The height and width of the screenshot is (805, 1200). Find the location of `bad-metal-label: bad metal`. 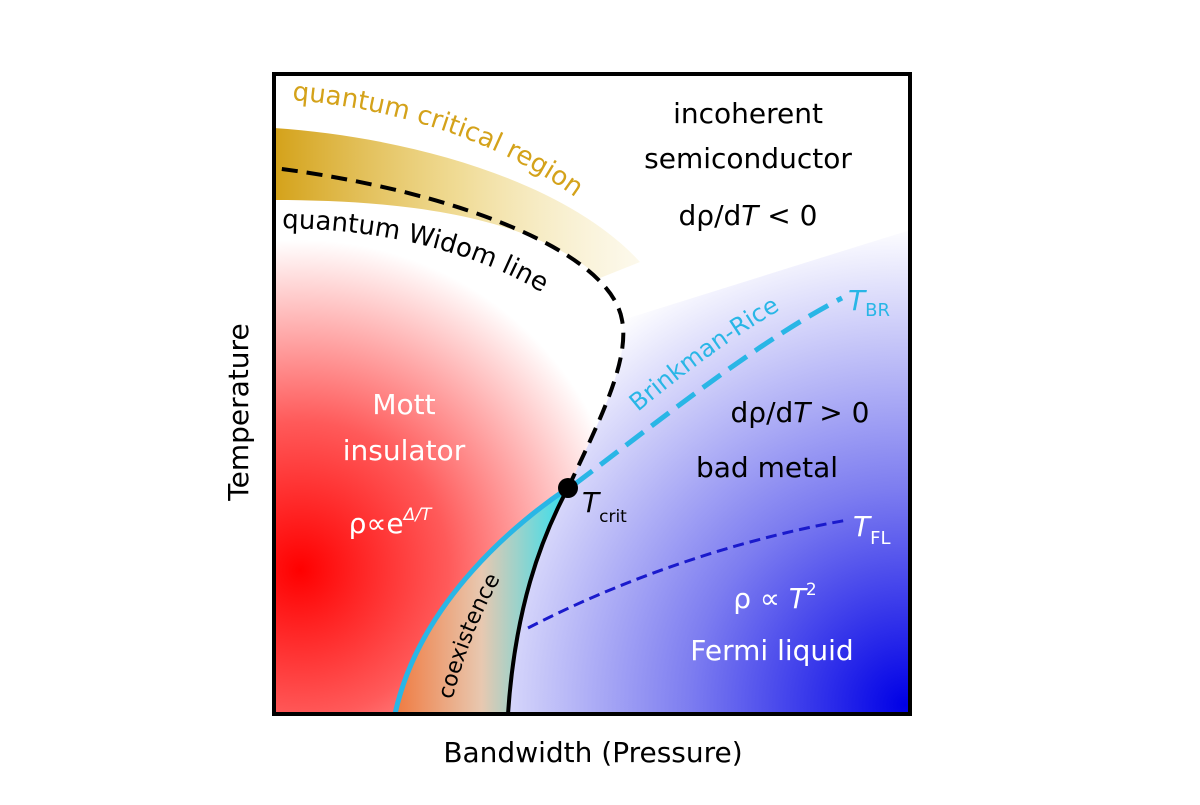

bad-metal-label: bad metal is located at coordinates (767, 467).